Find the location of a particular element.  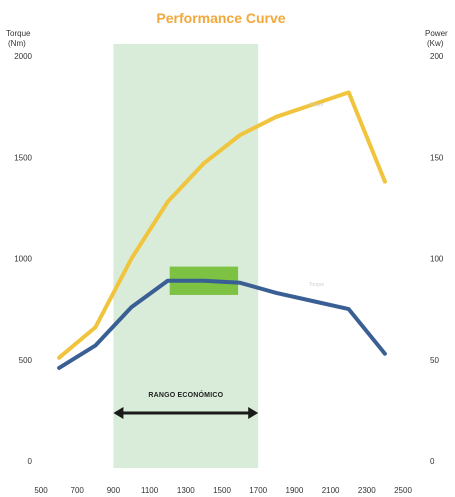

x-tick-label: 1700 is located at coordinates (258, 490).